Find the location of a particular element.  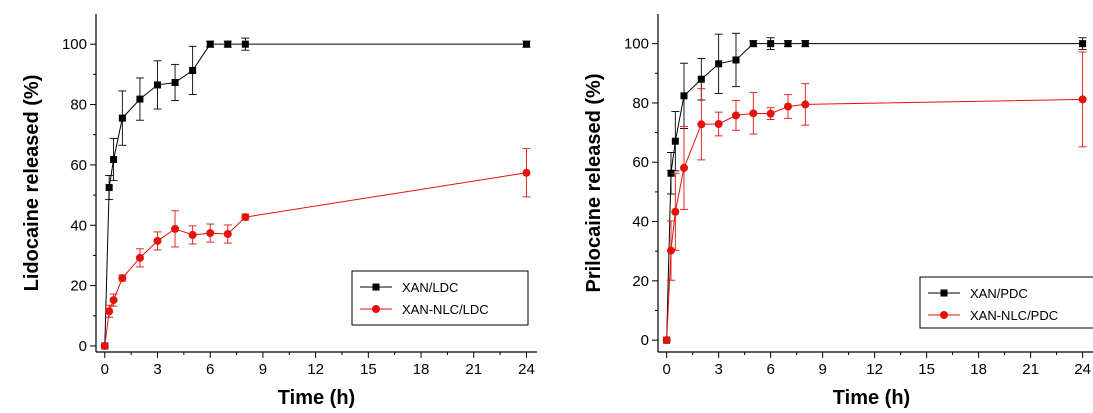

legend-label: XAN-NLC/PDC is located at coordinates (1014, 315).